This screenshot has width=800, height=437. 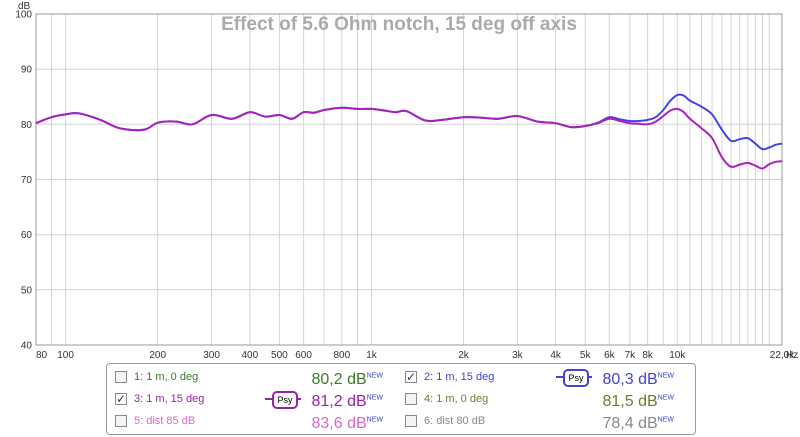 What do you see at coordinates (347, 401) in the screenshot?
I see `legend-value-3: 81,2 dBNEW` at bounding box center [347, 401].